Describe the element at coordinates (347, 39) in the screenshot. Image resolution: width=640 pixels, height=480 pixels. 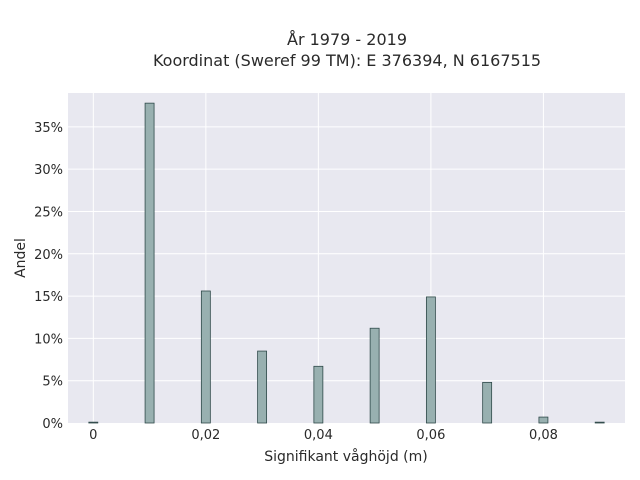
I see `chart-title-line-1: År 1979 - 2019` at that location.